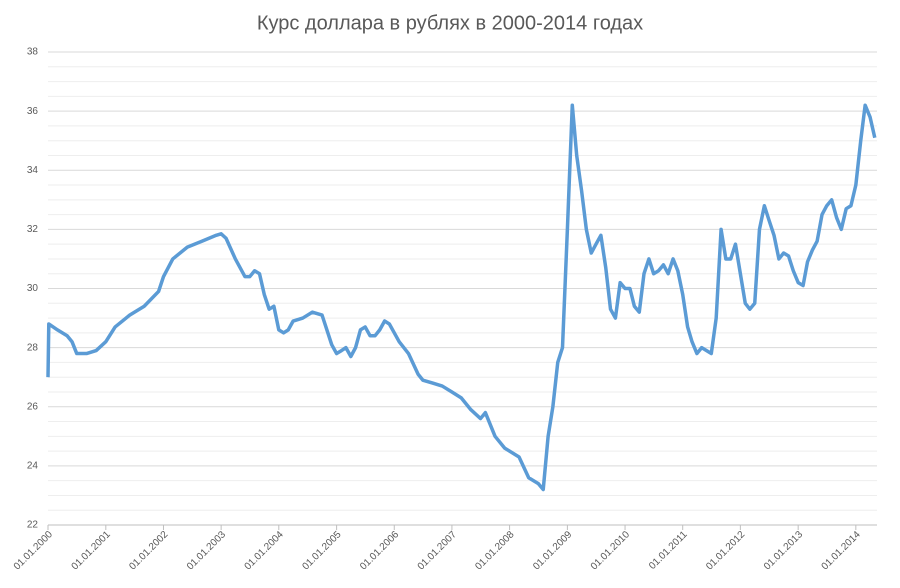 The height and width of the screenshot is (588, 900). What do you see at coordinates (783, 550) in the screenshot?
I see `x-tick-label: 01.01.2013` at bounding box center [783, 550].